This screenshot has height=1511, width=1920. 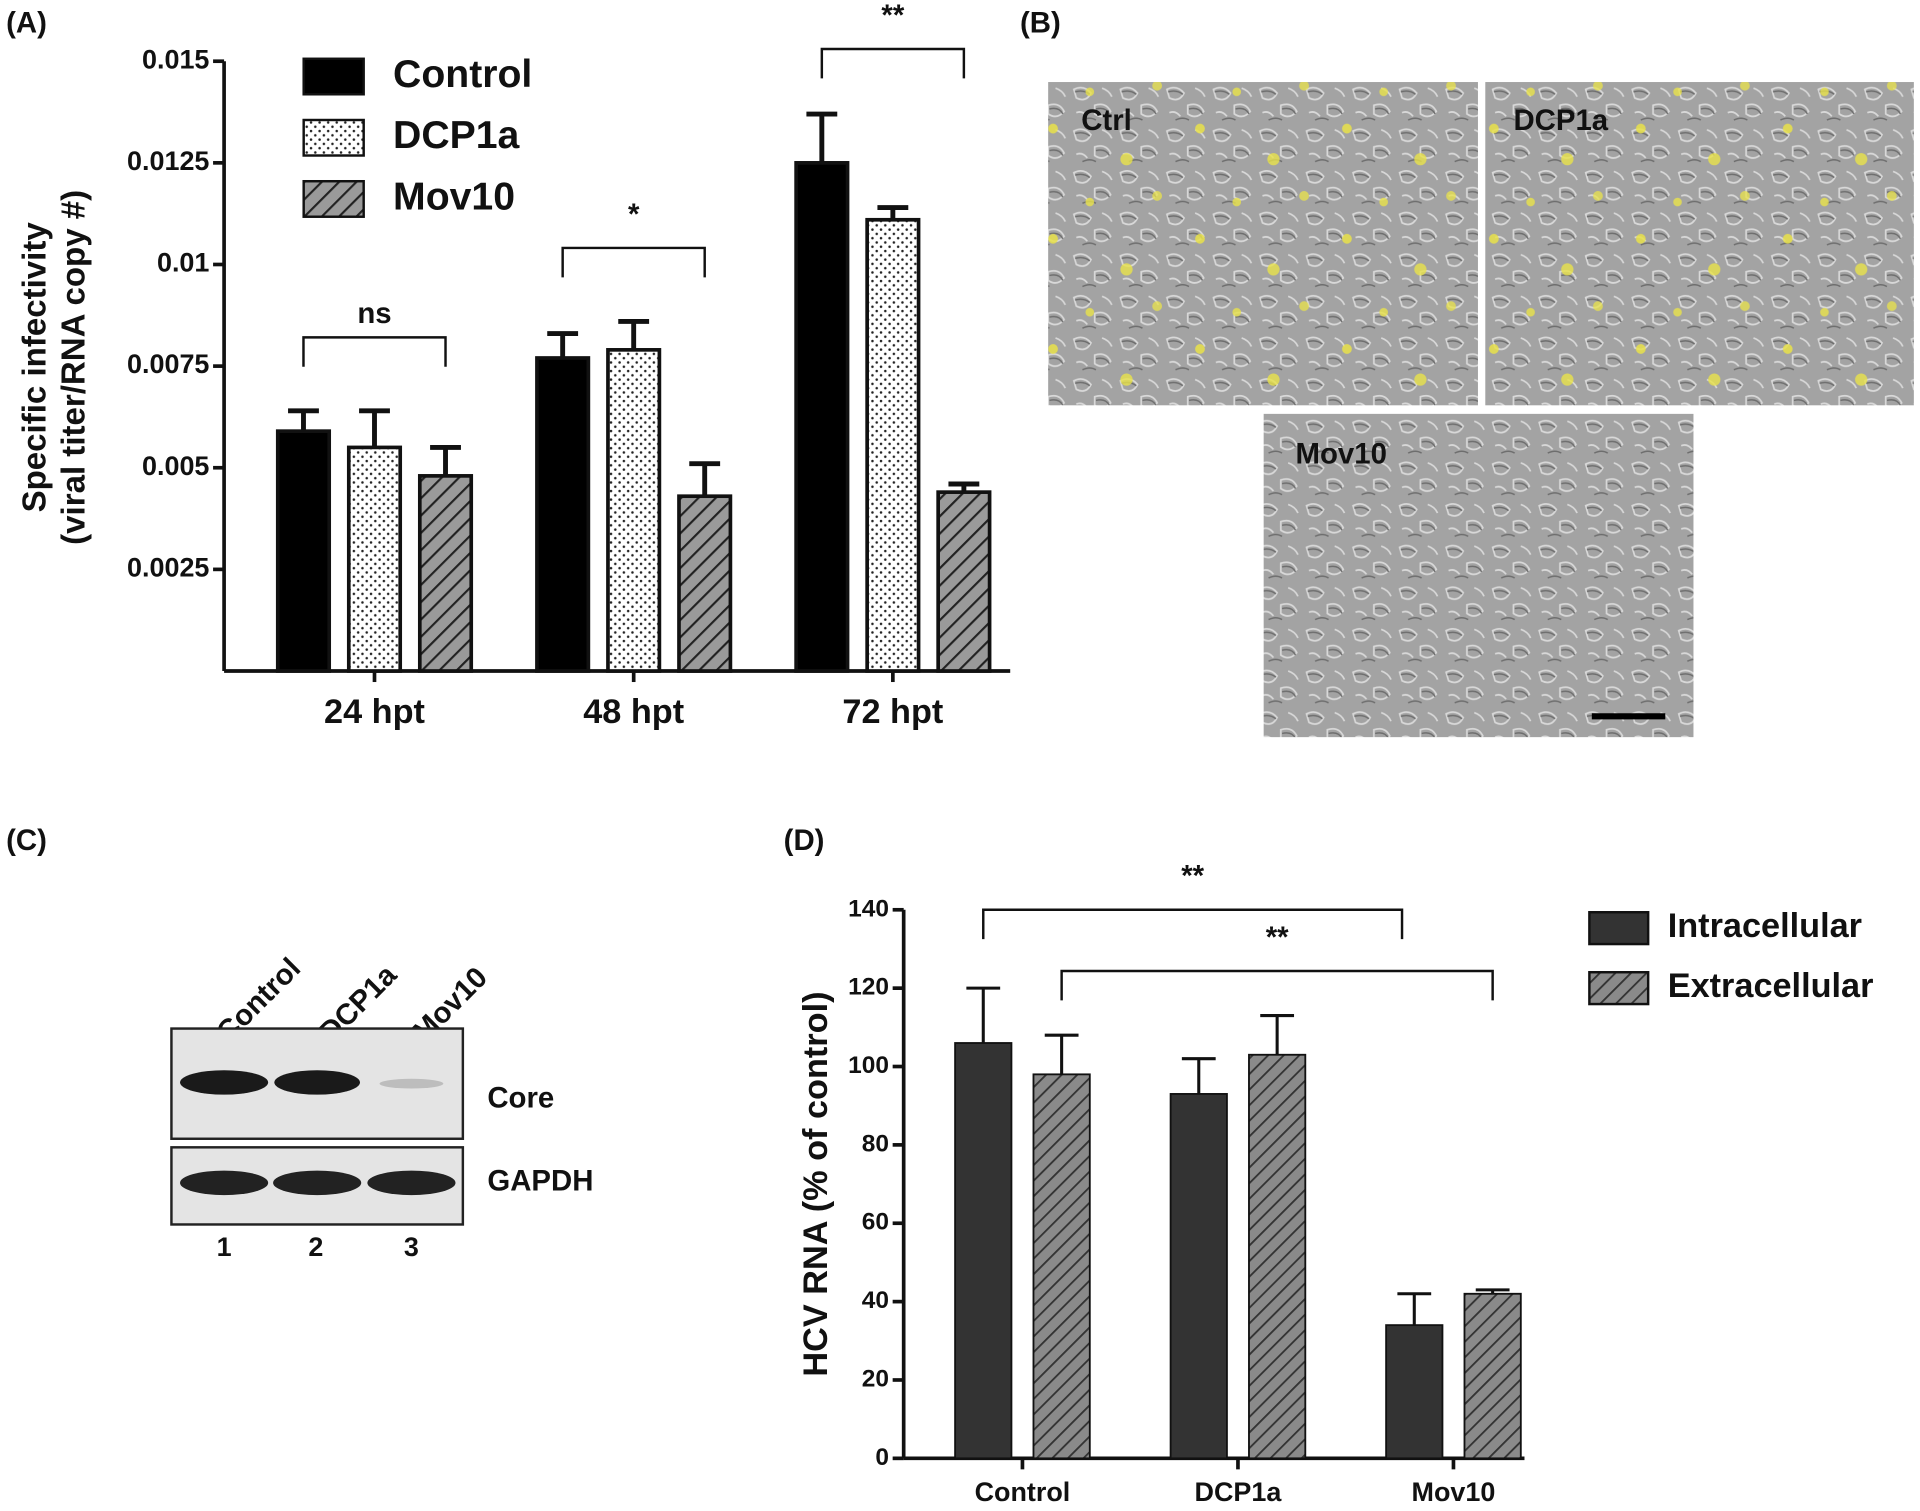 What do you see at coordinates (868, 908) in the screenshot?
I see `y-tick-label: 140` at bounding box center [868, 908].